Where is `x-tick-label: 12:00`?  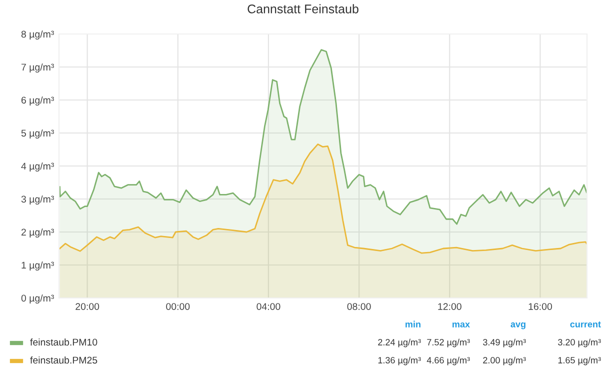 x-tick-label: 12:00 is located at coordinates (450, 306).